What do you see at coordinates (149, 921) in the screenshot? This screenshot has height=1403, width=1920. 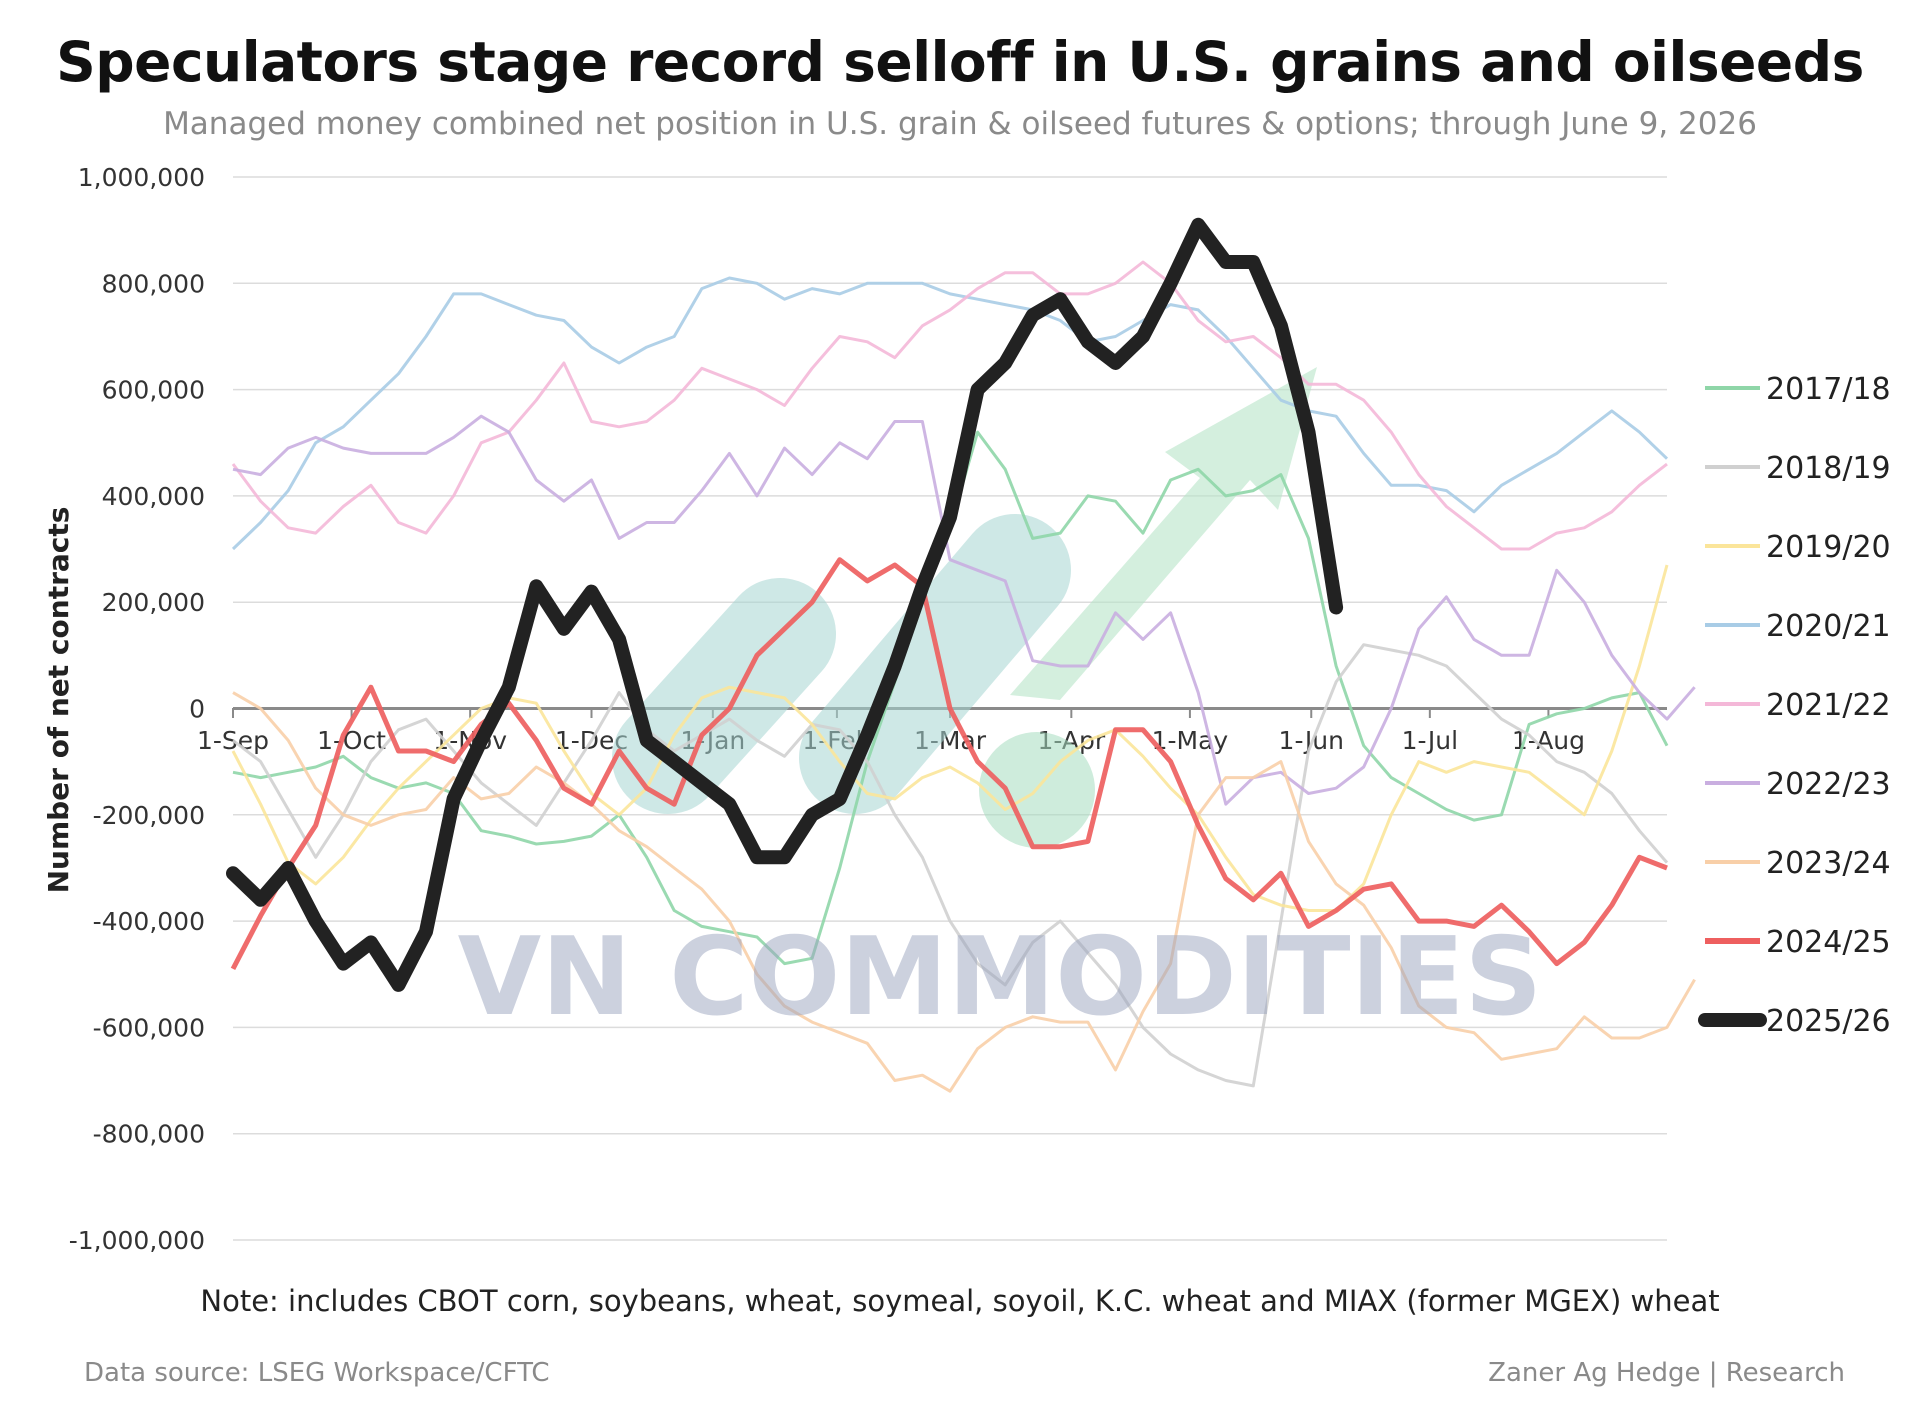 I see `y-tick-label: -400,000` at bounding box center [149, 921].